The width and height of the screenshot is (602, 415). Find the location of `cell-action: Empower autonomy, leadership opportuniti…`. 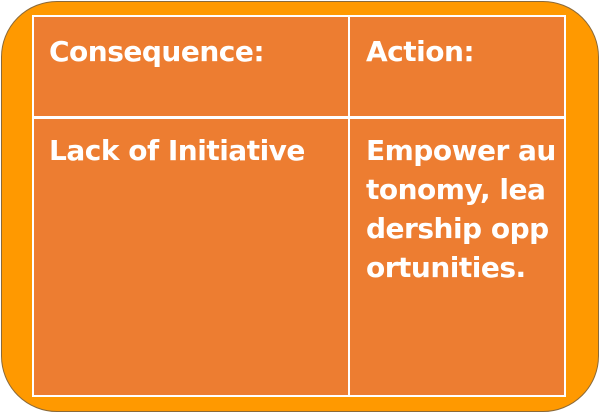

cell-action: Empower autonomy, leadership opportuniti… is located at coordinates (461, 209).